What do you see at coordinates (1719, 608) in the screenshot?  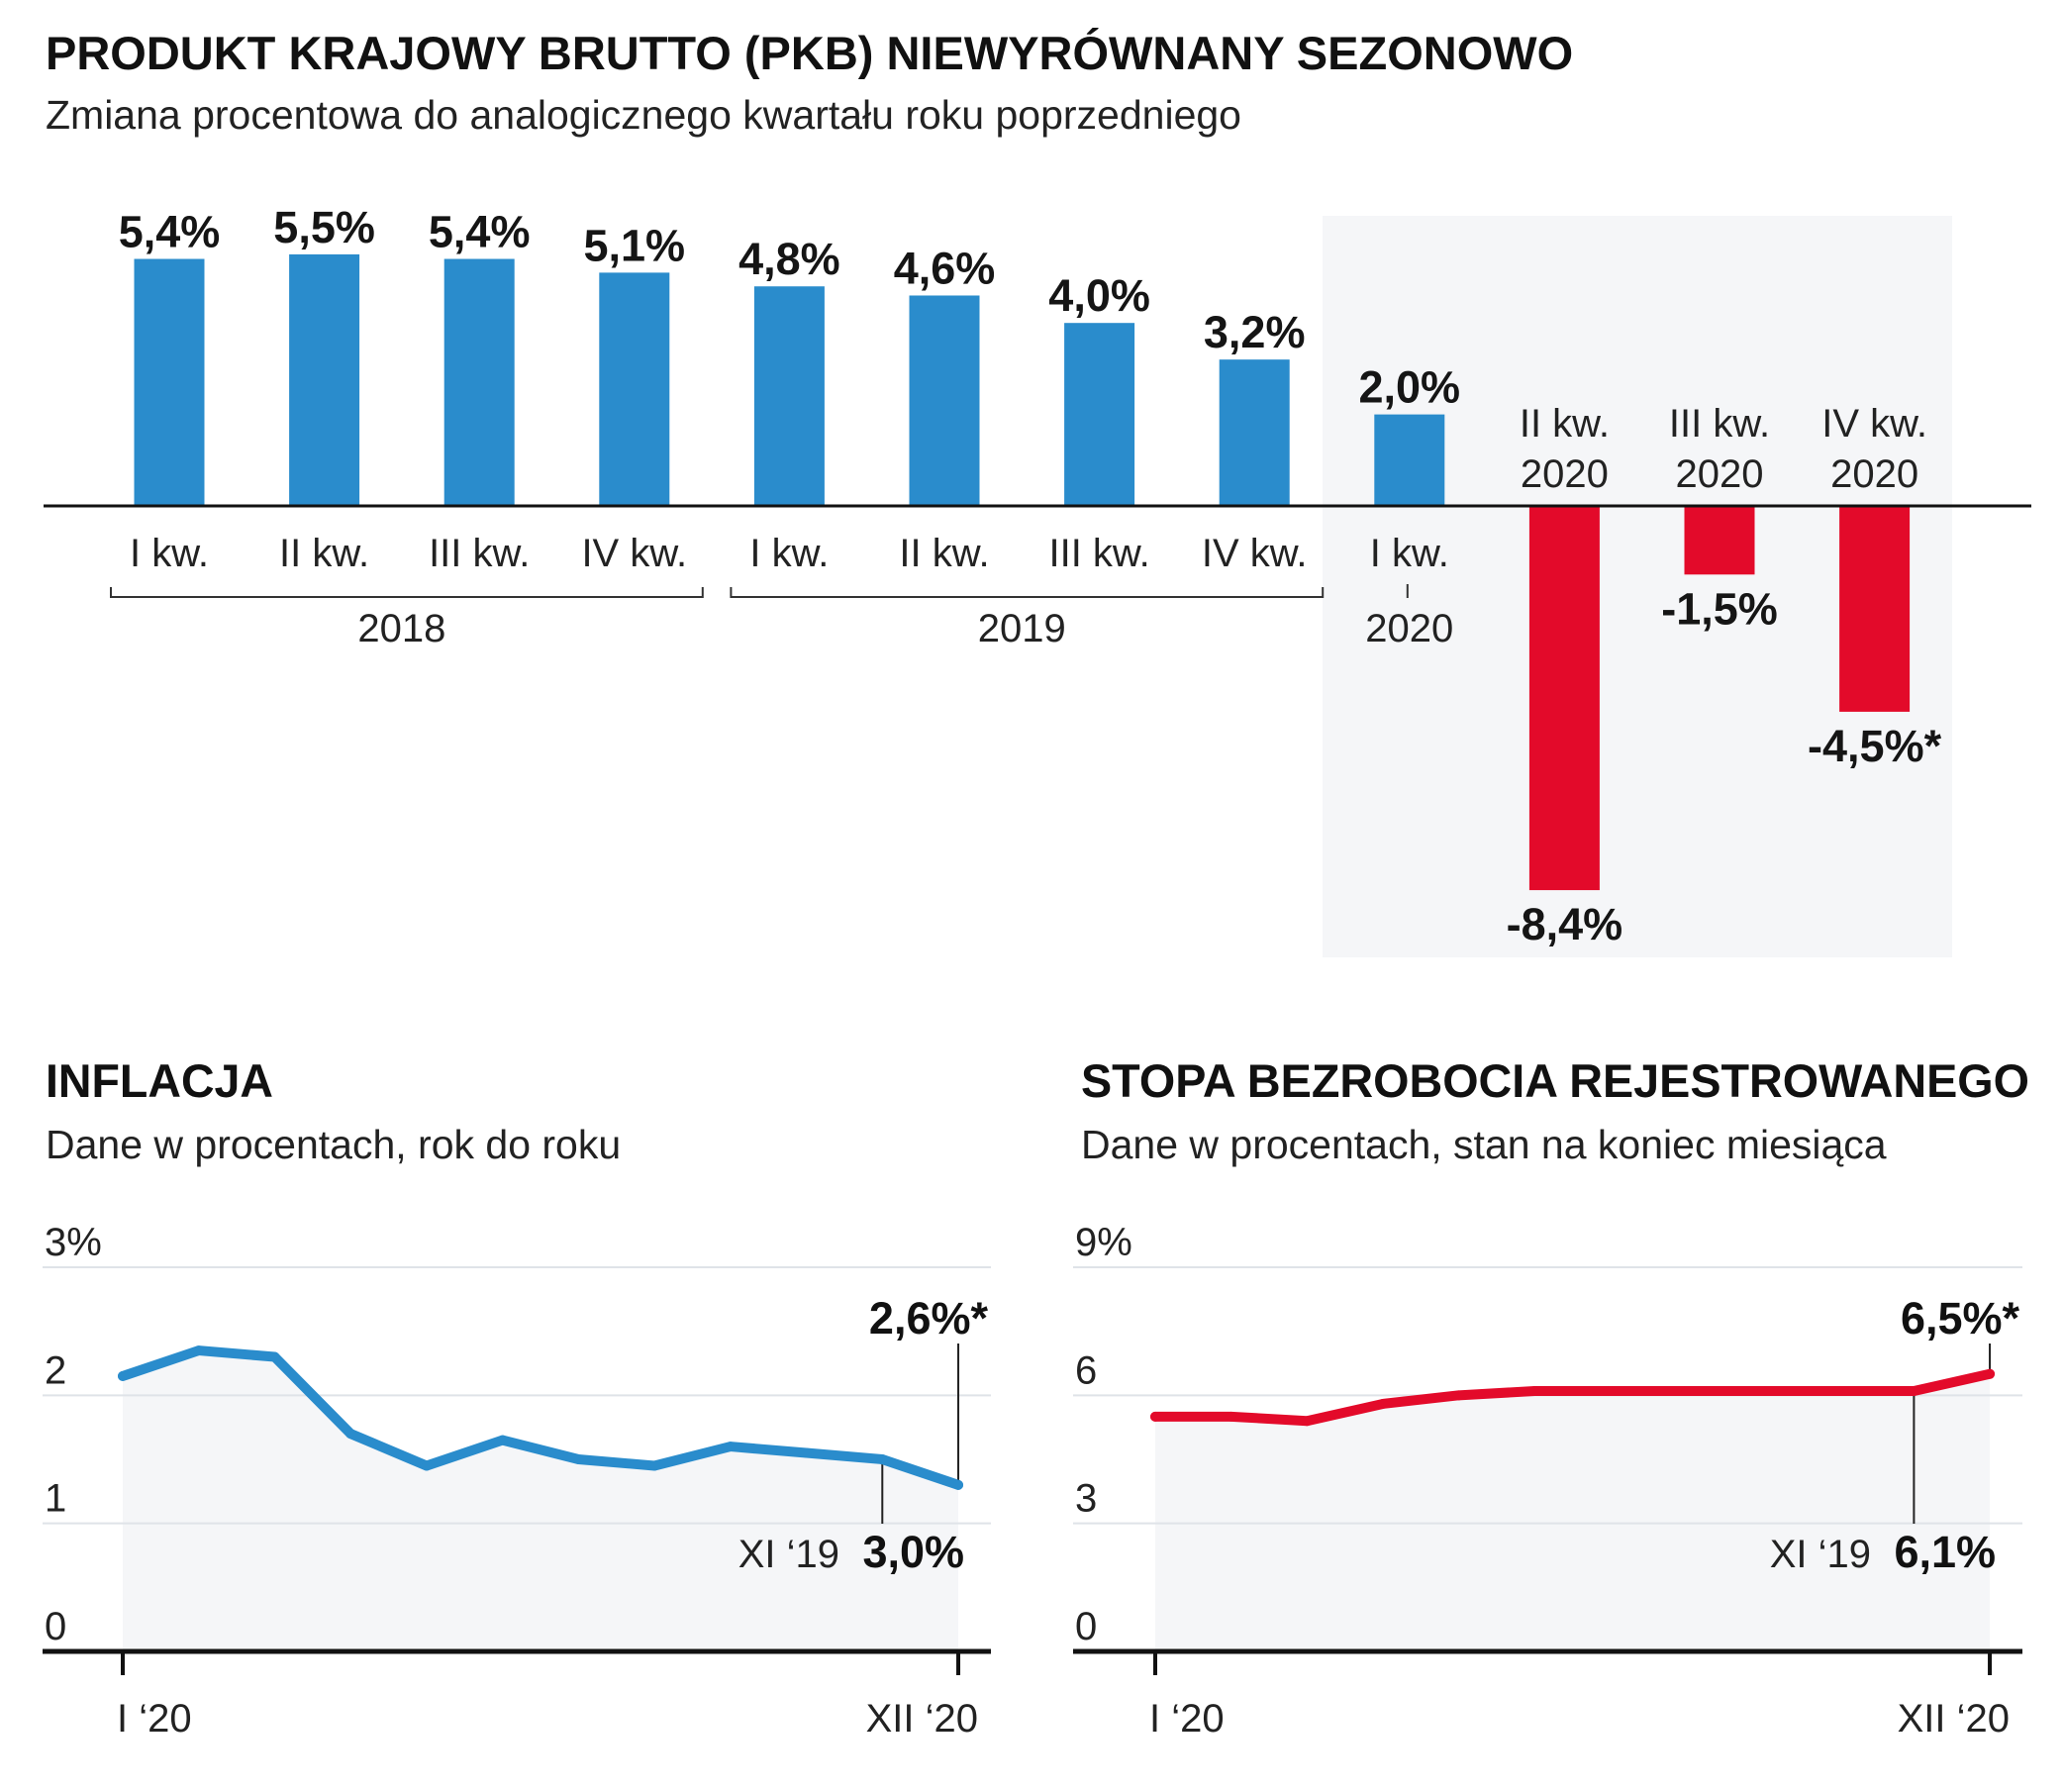 I see `gdp-value-label: -1,5%` at bounding box center [1719, 608].